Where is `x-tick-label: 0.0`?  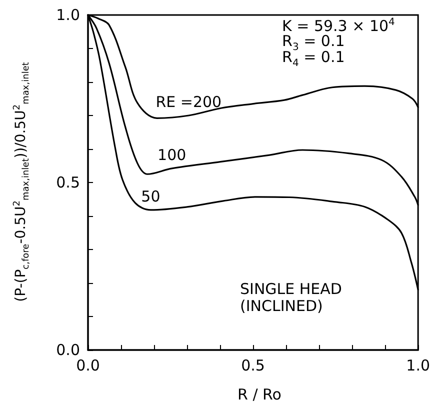 x-tick-label: 0.0 is located at coordinates (88, 365).